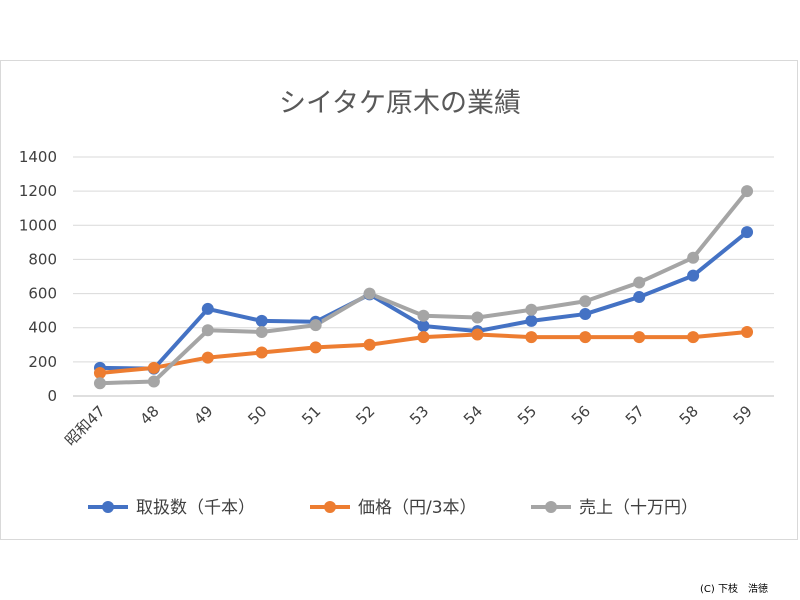 The image size is (800, 600). Describe the element at coordinates (581, 415) in the screenshot. I see `x-tick-label: 56` at that location.